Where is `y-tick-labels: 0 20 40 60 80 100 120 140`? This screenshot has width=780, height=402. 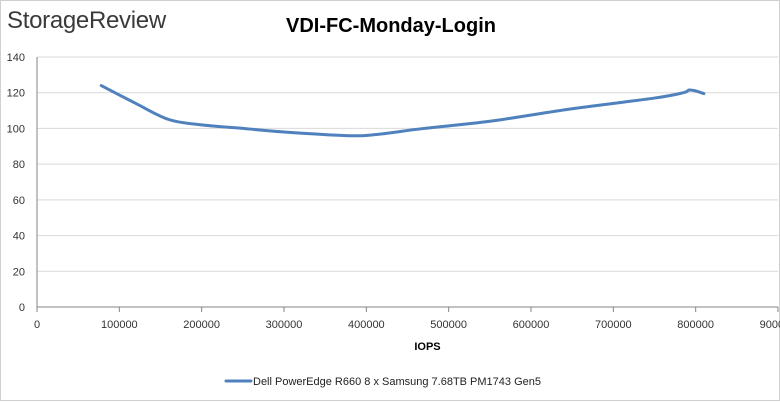 y-tick-labels: 0 20 40 60 80 100 120 140 is located at coordinates (16, 183).